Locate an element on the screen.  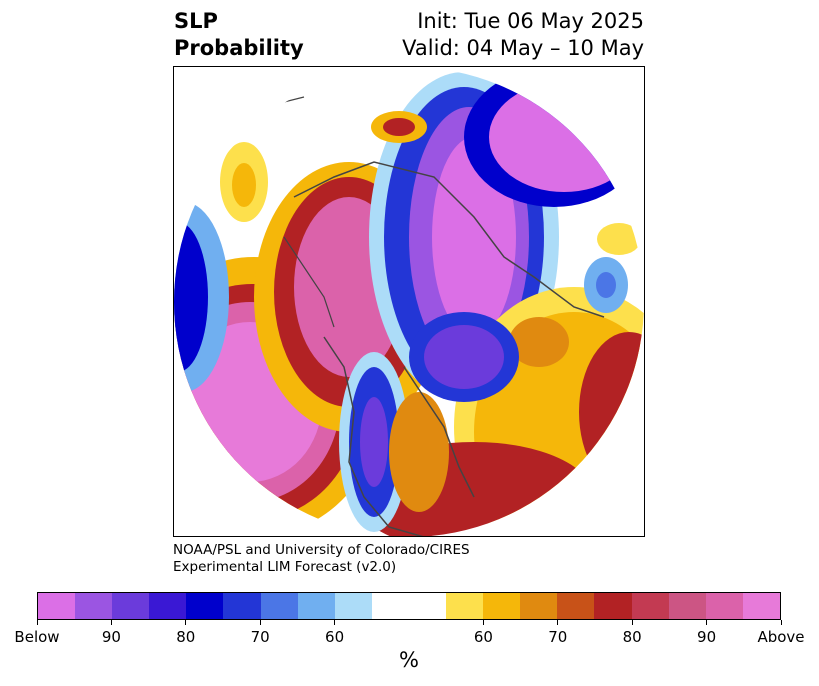
chart-title-left: SLP Probability is located at coordinates (239, 35).